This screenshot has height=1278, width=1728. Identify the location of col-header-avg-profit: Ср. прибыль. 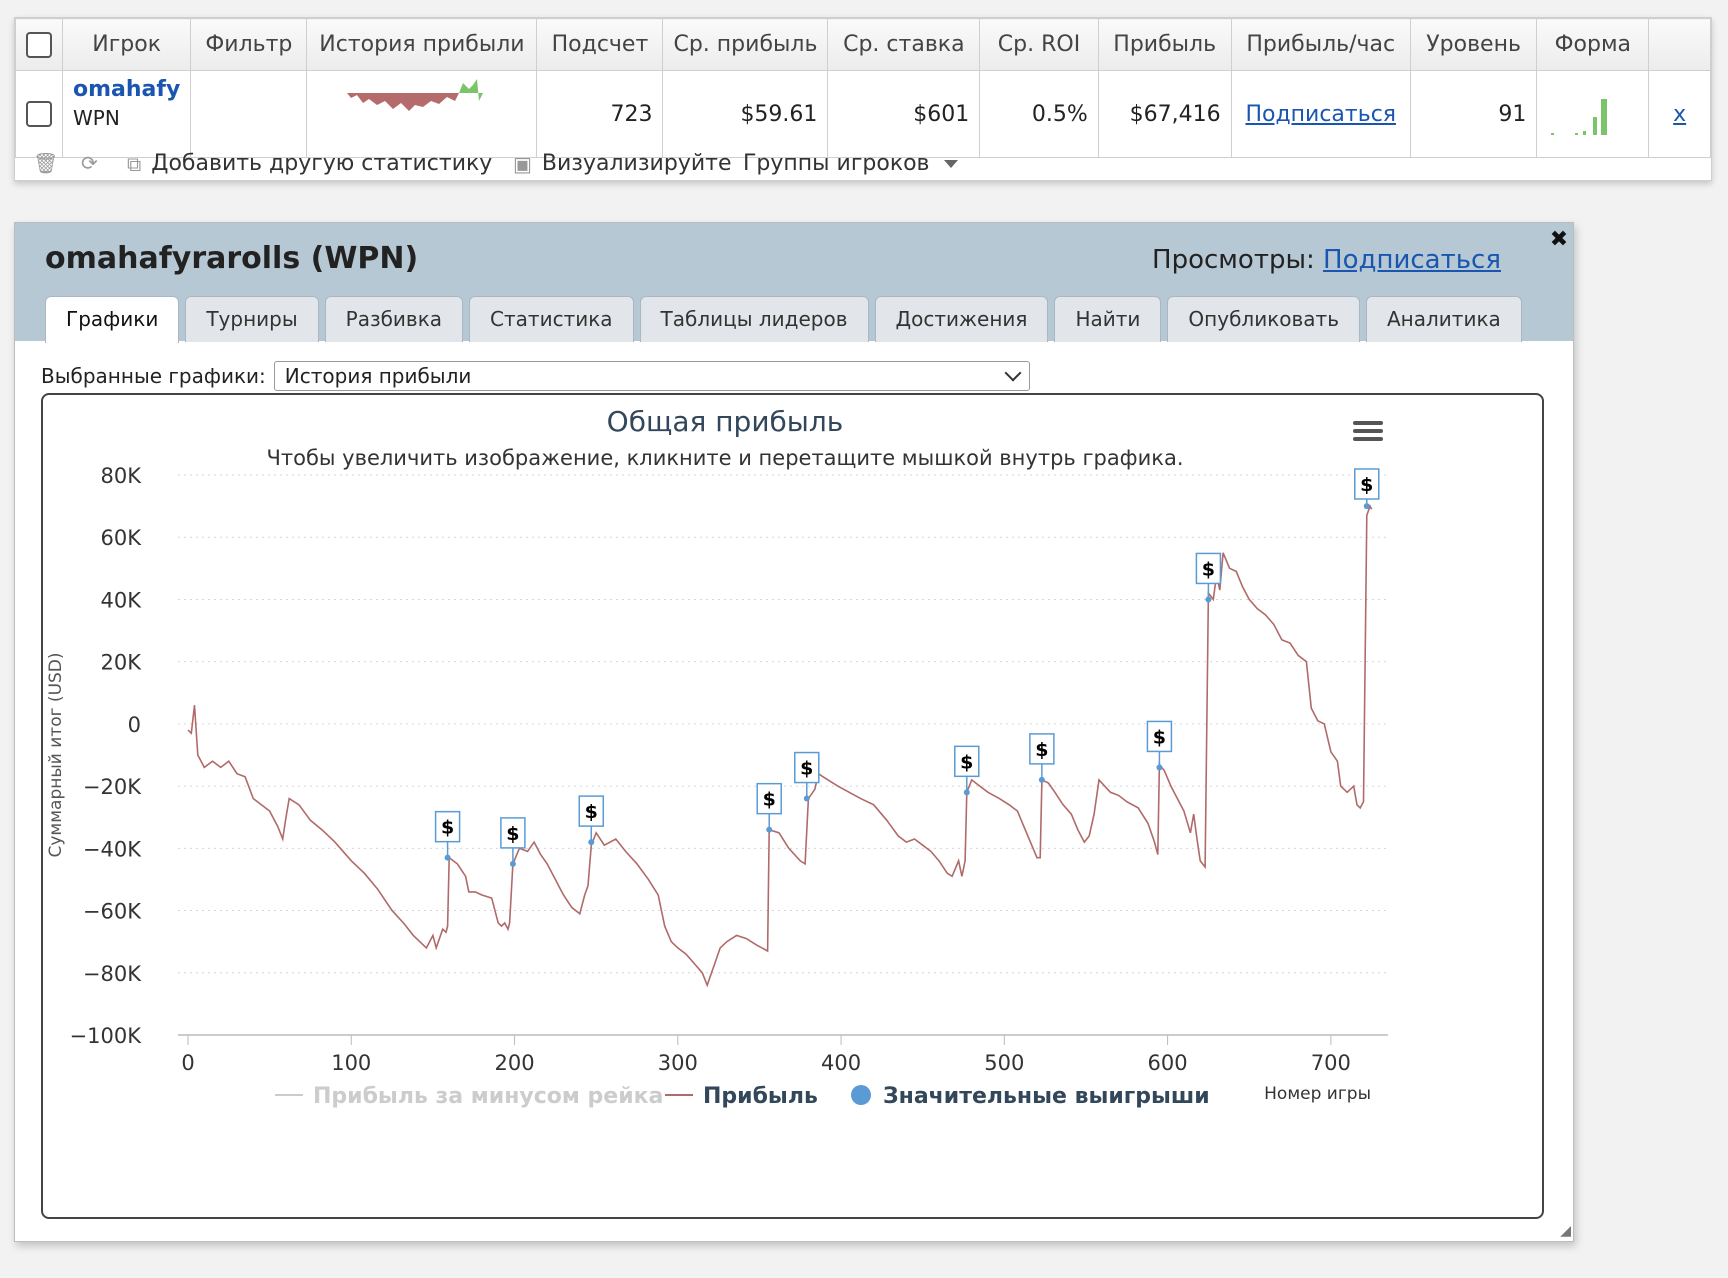
(745, 44).